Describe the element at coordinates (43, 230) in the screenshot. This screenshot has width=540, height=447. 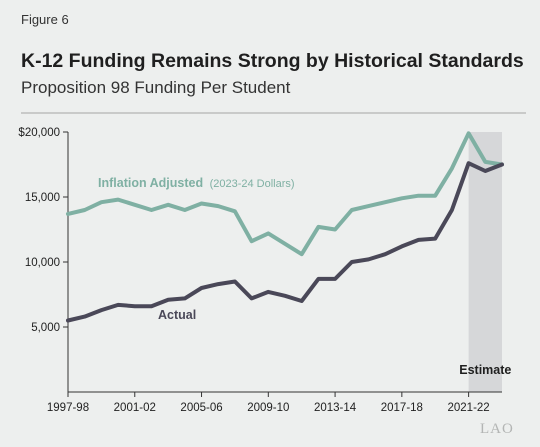
I see `y-axis: 5,000 10,000 15,000 $20,000` at that location.